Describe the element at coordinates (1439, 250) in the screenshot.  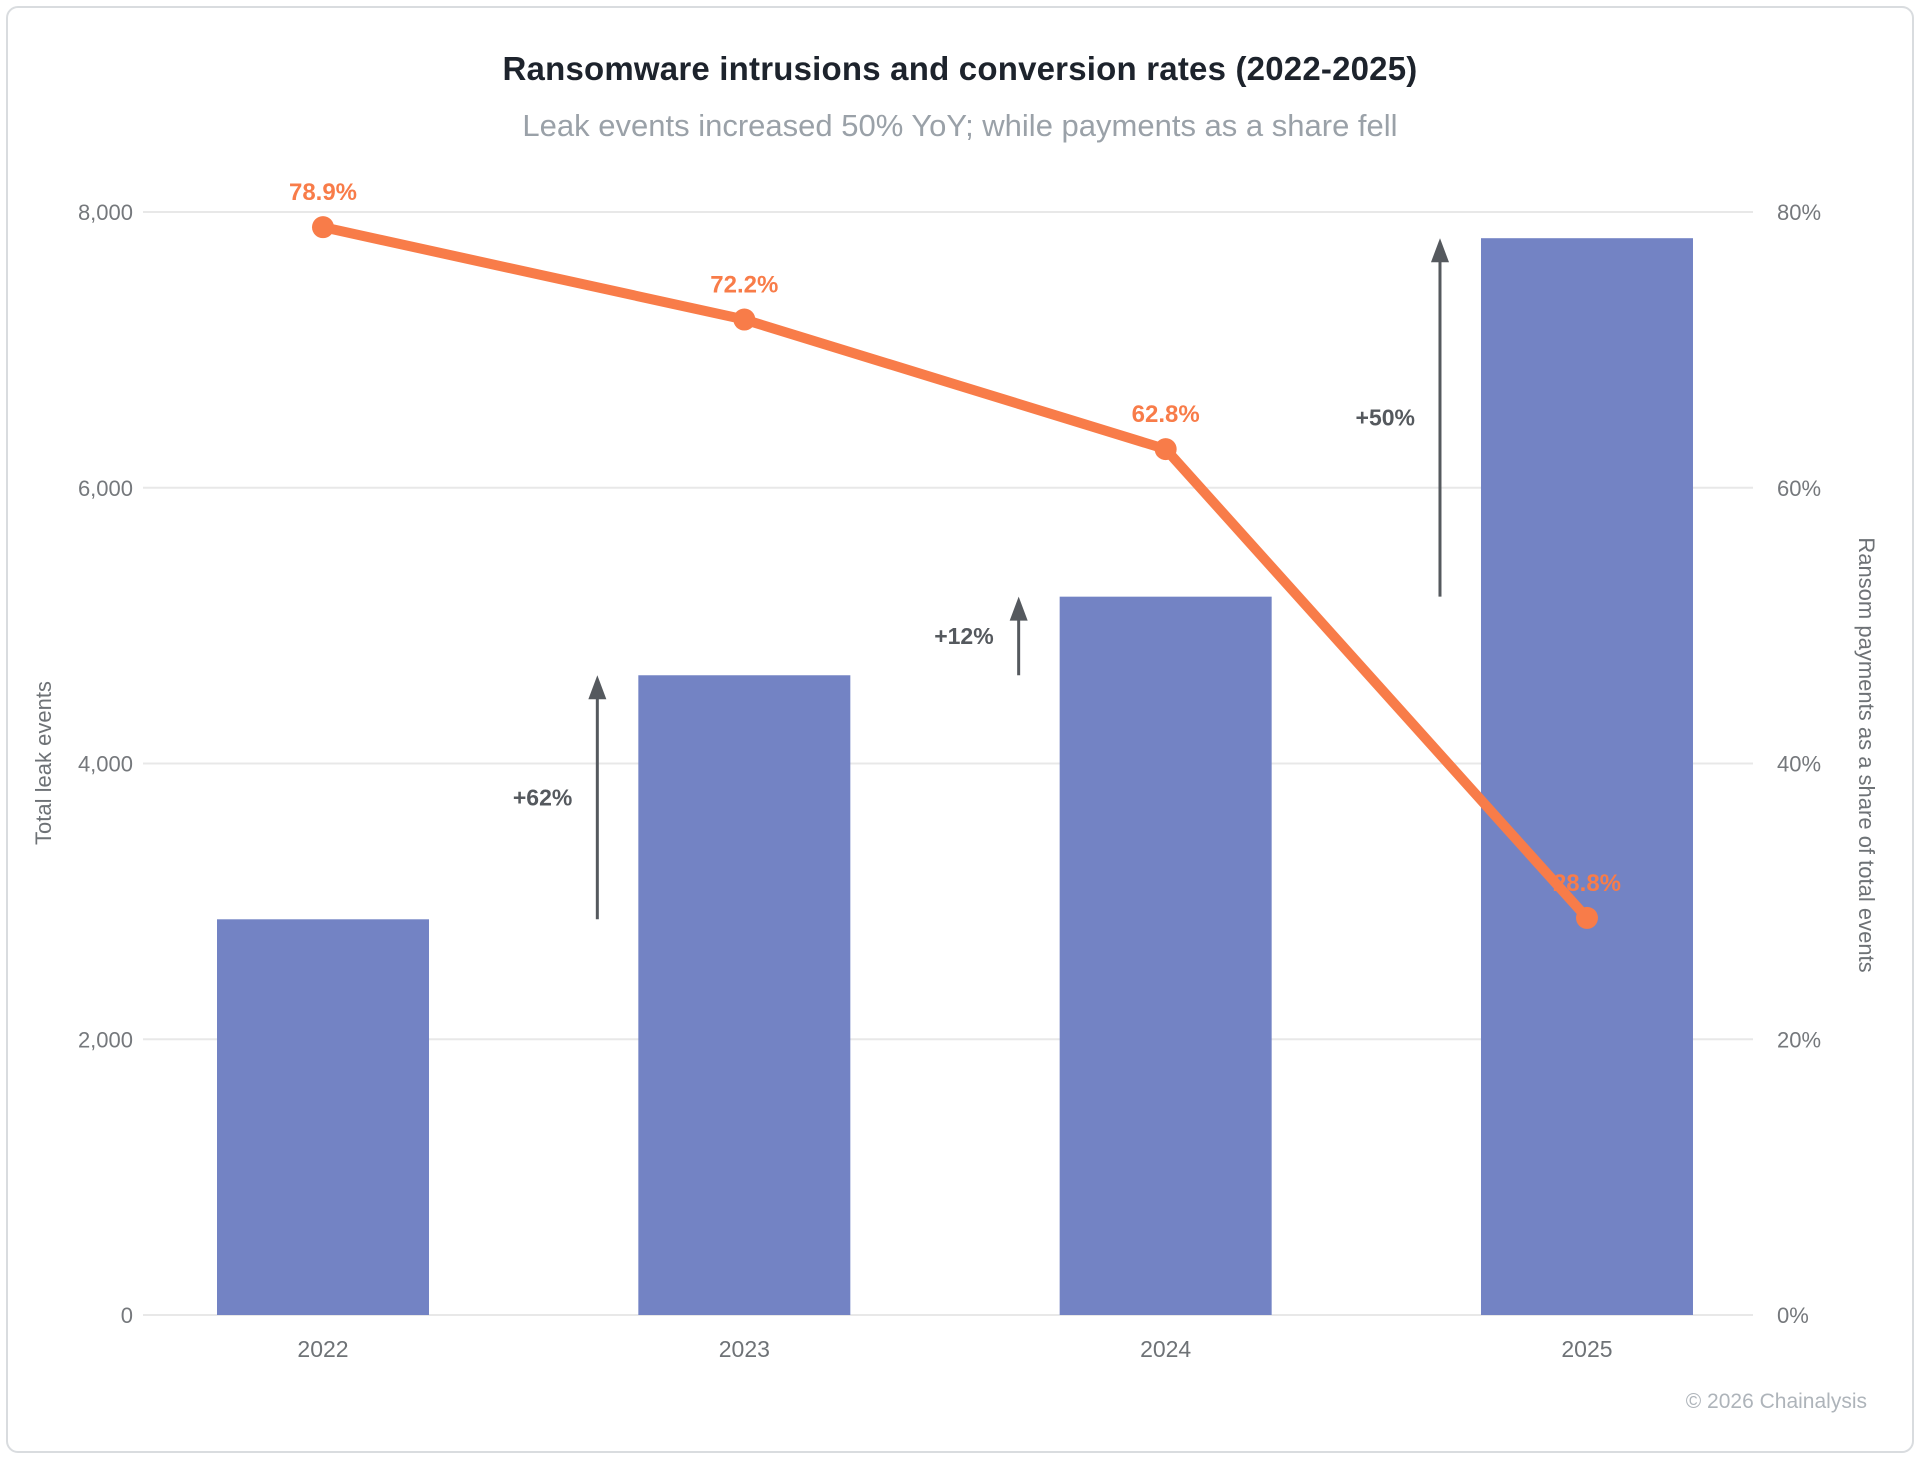
I see `growth-arrowhead-2025` at that location.